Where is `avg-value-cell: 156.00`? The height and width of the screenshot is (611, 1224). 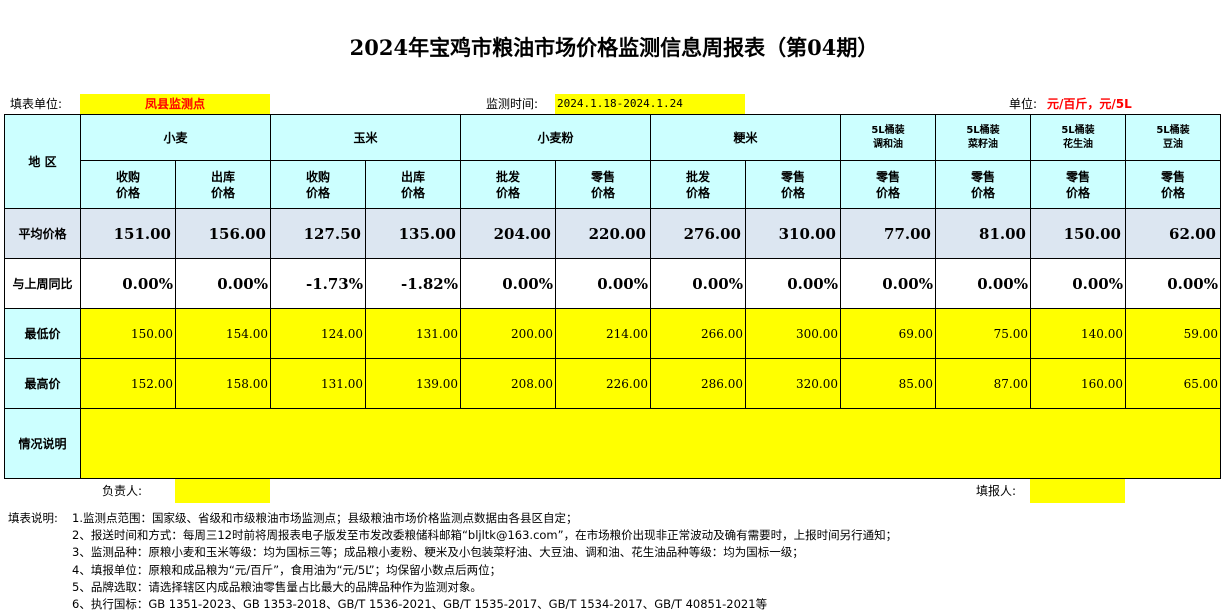
avg-value-cell: 156.00 is located at coordinates (223, 233).